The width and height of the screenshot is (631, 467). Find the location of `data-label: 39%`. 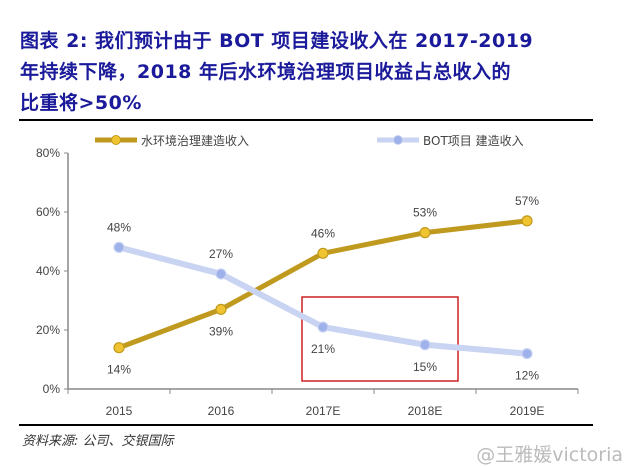

data-label: 39% is located at coordinates (221, 331).